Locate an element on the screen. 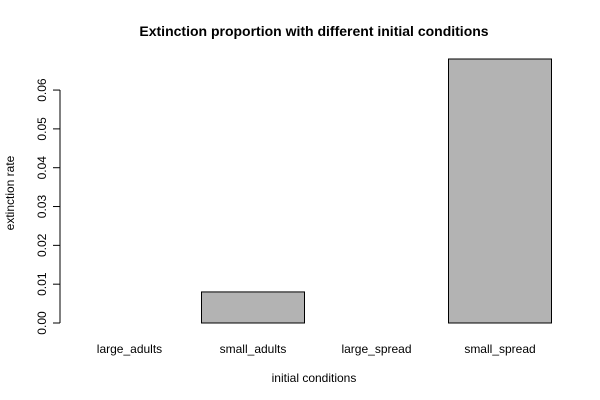  y-axis: 0.00 0.01 0.02 0.03 0.04 0.05 0.06 is located at coordinates (48, 206).